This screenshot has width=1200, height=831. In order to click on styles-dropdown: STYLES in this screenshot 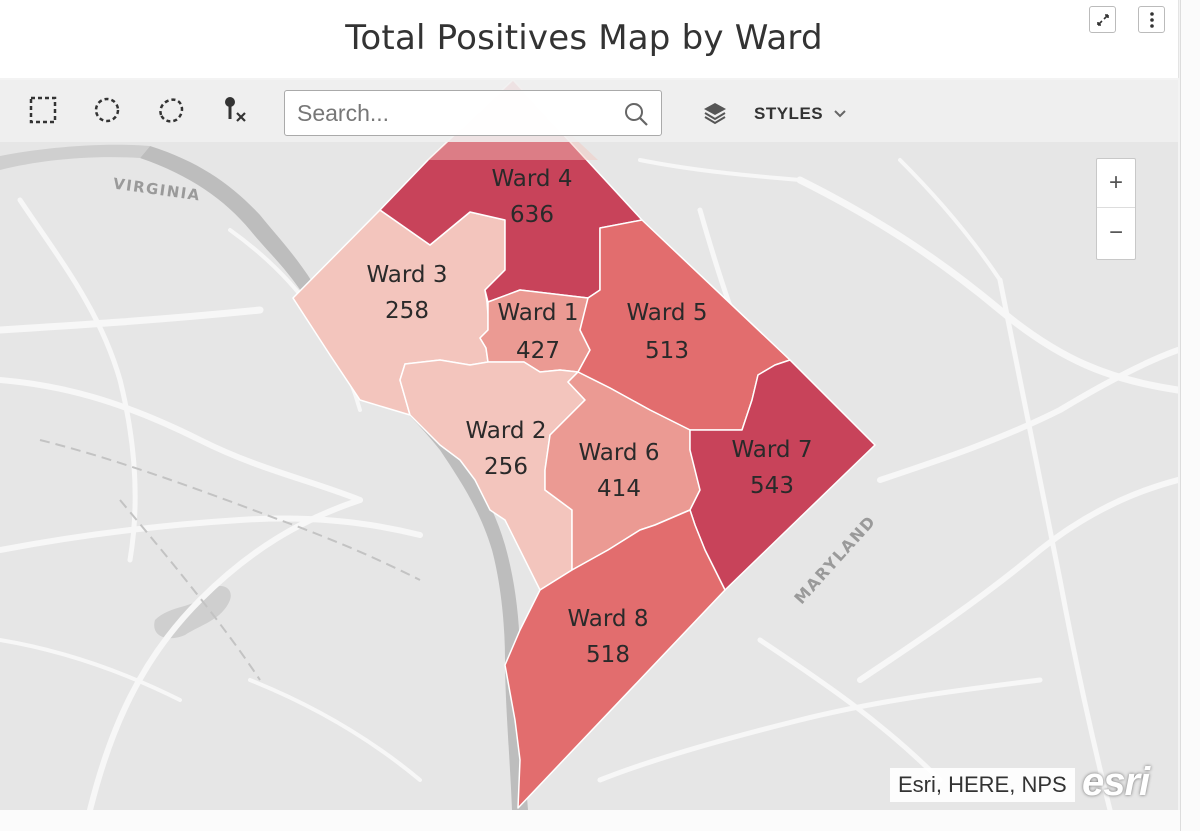, I will do `click(800, 114)`.